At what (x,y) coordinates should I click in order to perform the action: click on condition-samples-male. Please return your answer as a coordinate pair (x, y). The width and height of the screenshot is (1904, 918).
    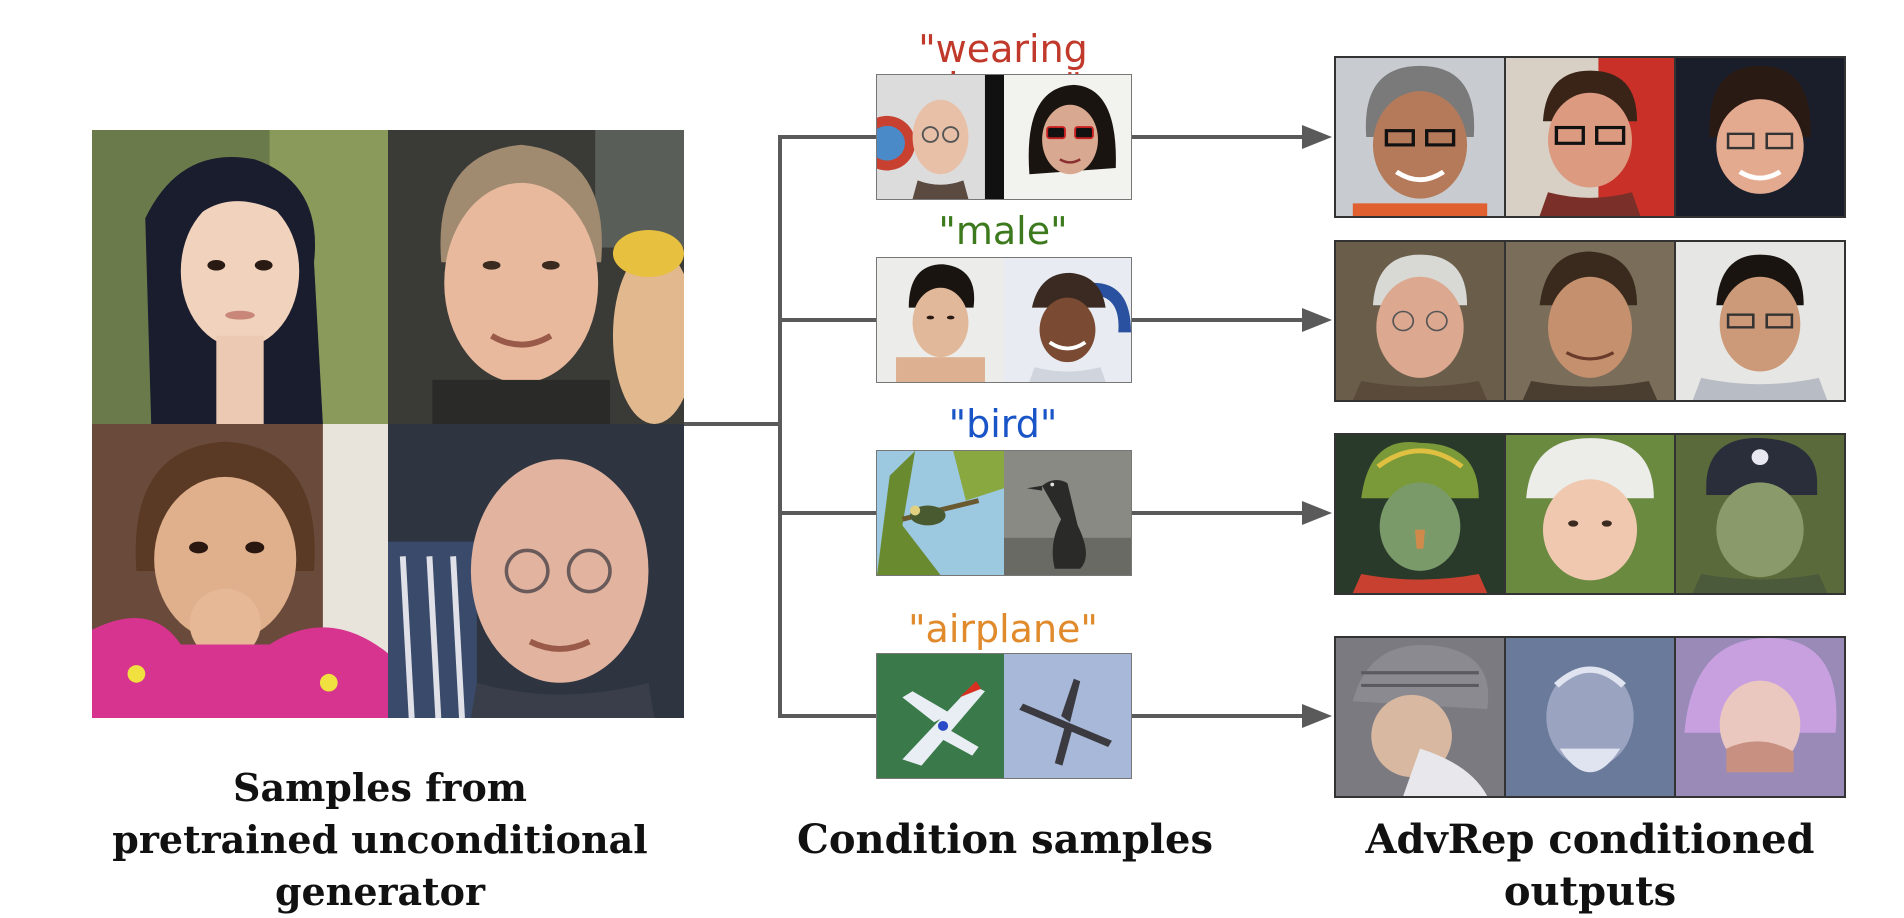
    Looking at the image, I should click on (1004, 320).